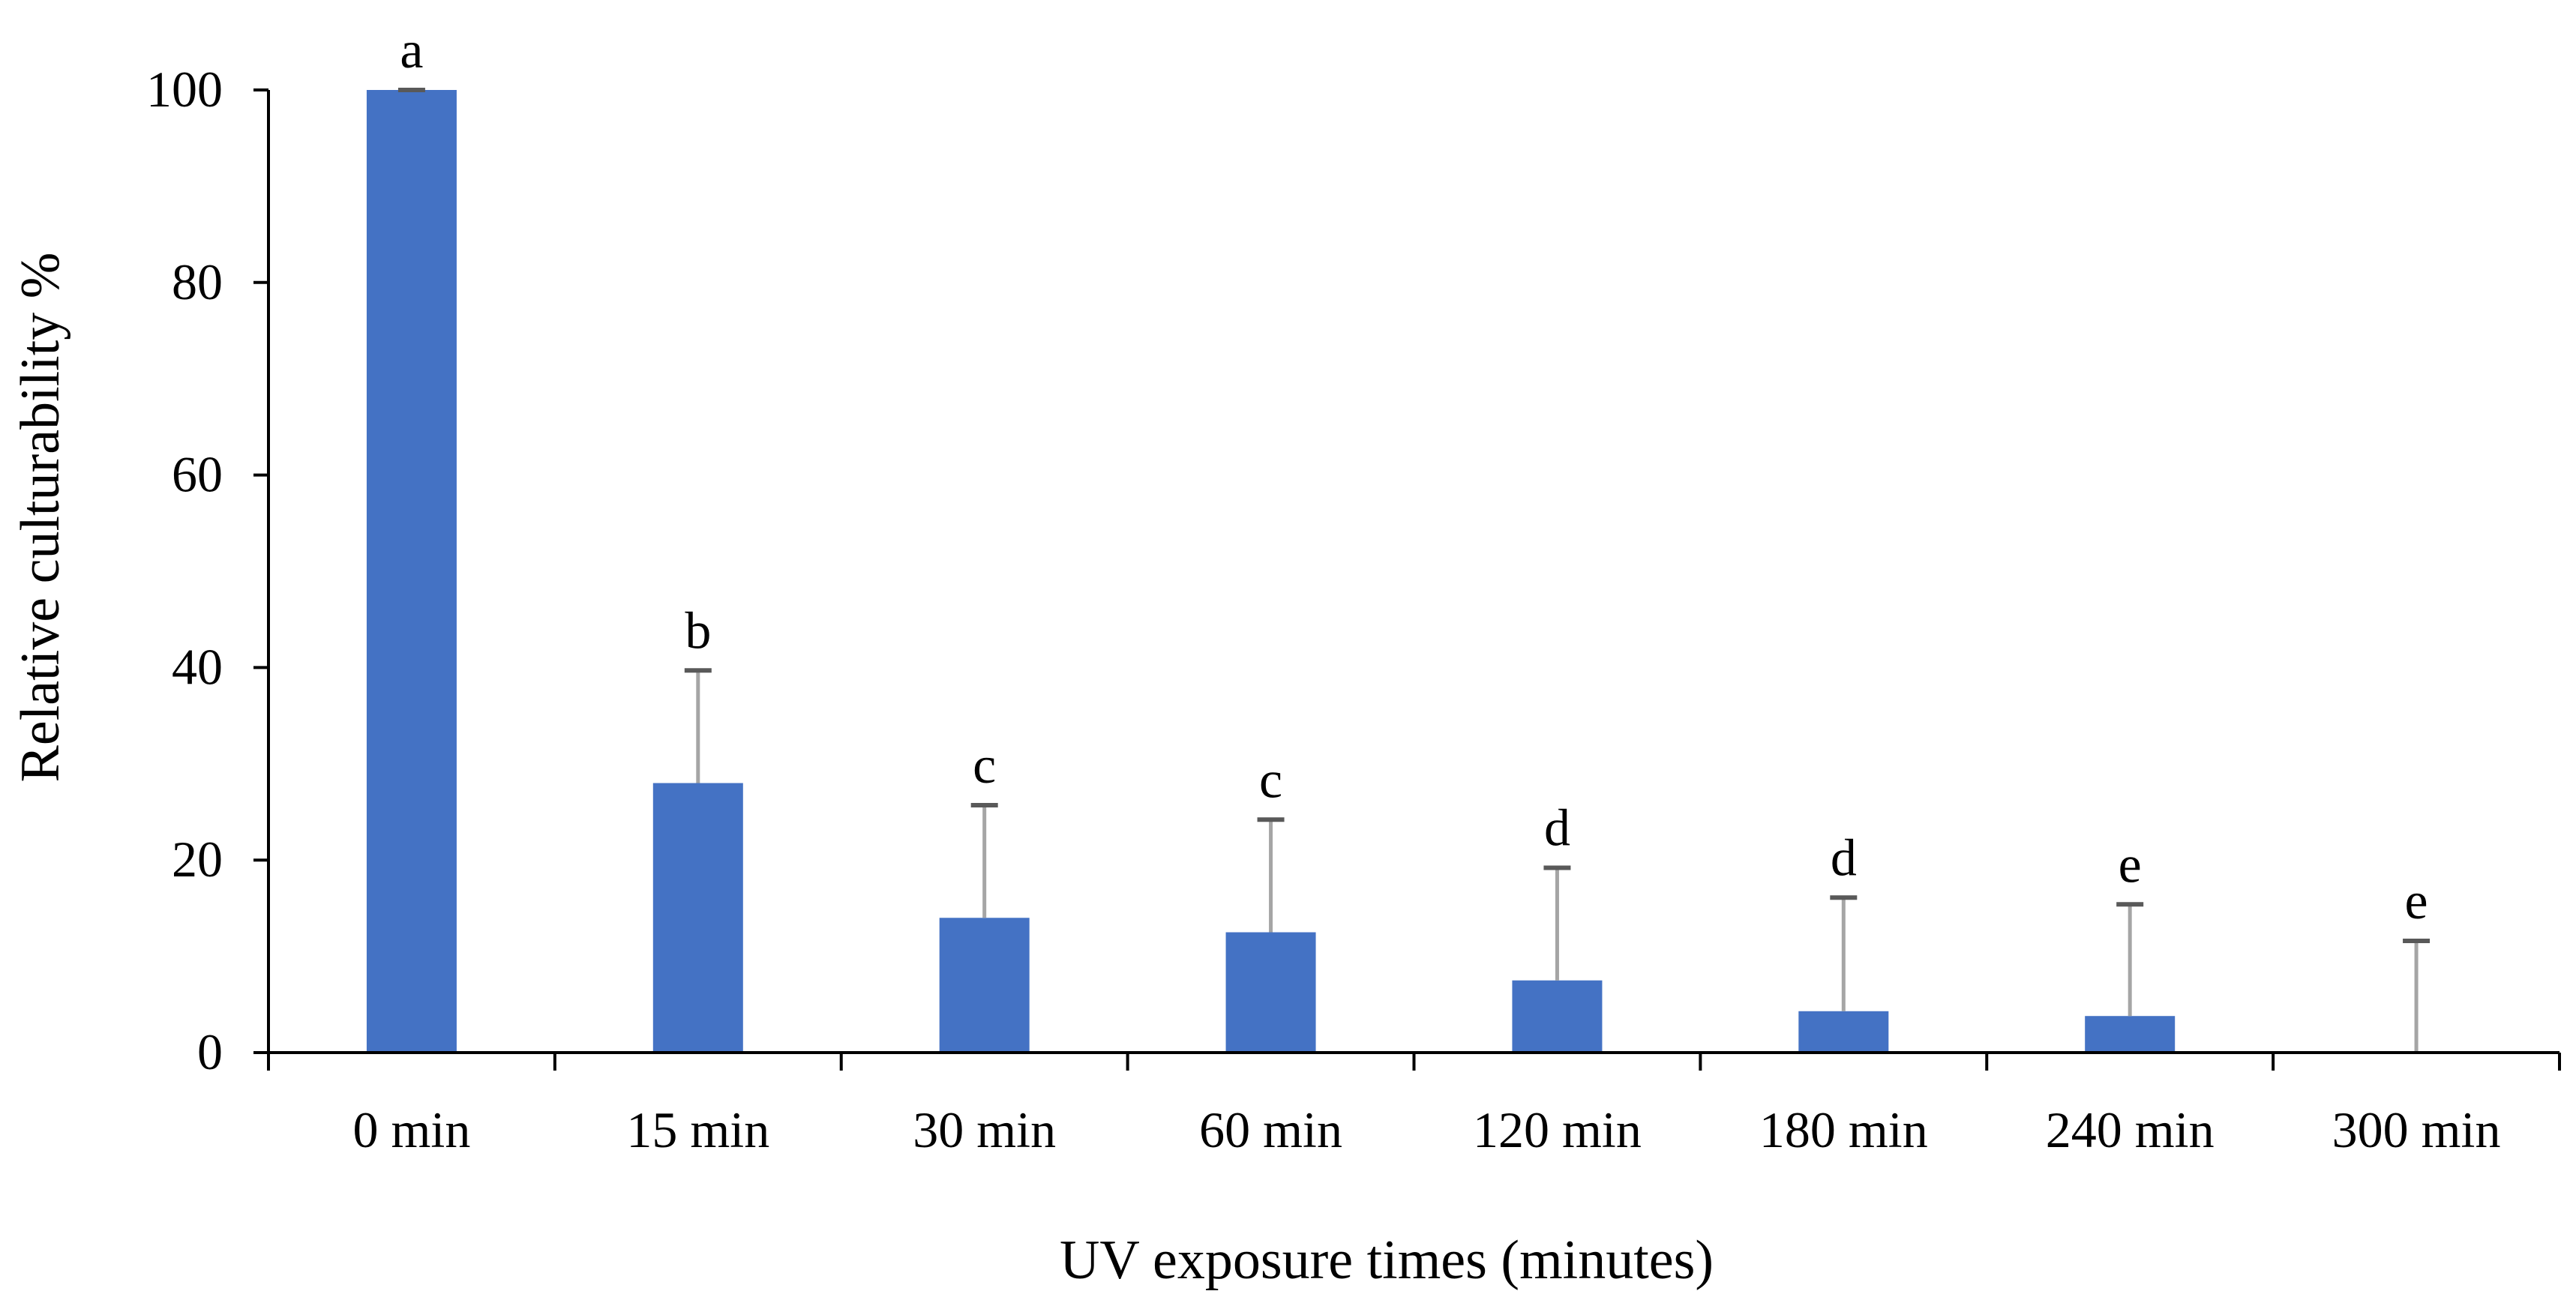 This screenshot has height=1300, width=2576. I want to click on y-tick-label: 60, so click(197, 475).